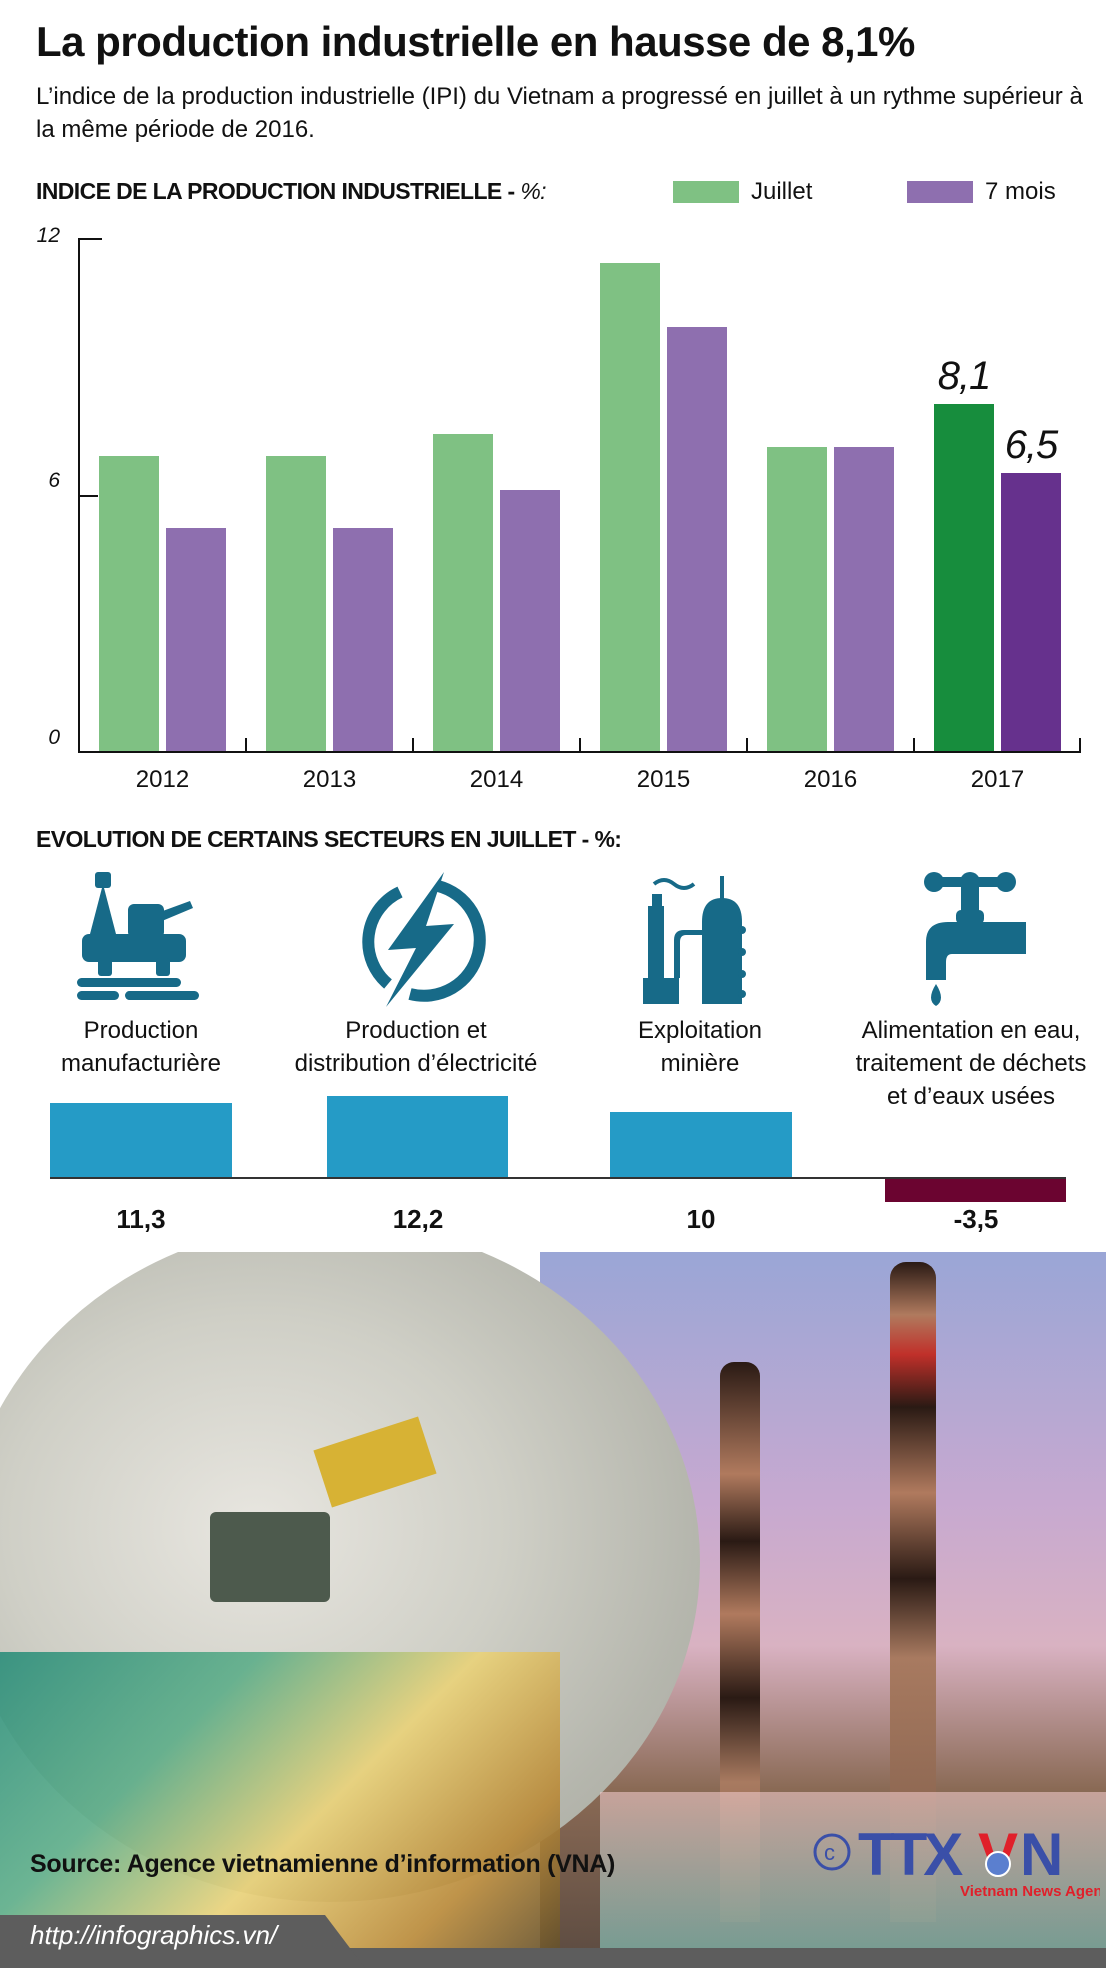 The height and width of the screenshot is (1968, 1106). Describe the element at coordinates (782, 191) in the screenshot. I see `legend-label: Juillet` at that location.